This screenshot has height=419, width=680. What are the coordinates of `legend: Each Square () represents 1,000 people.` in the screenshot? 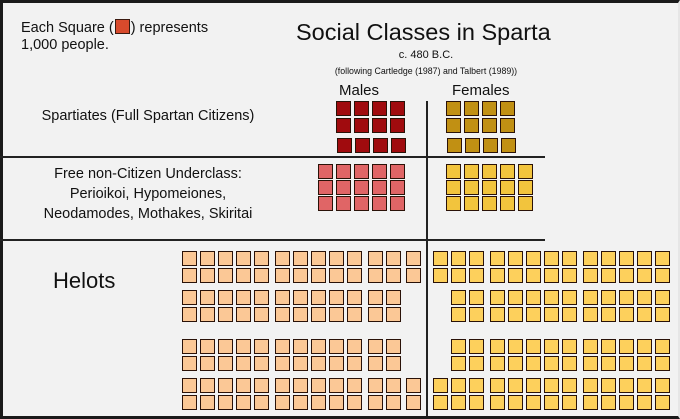 It's located at (114, 36).